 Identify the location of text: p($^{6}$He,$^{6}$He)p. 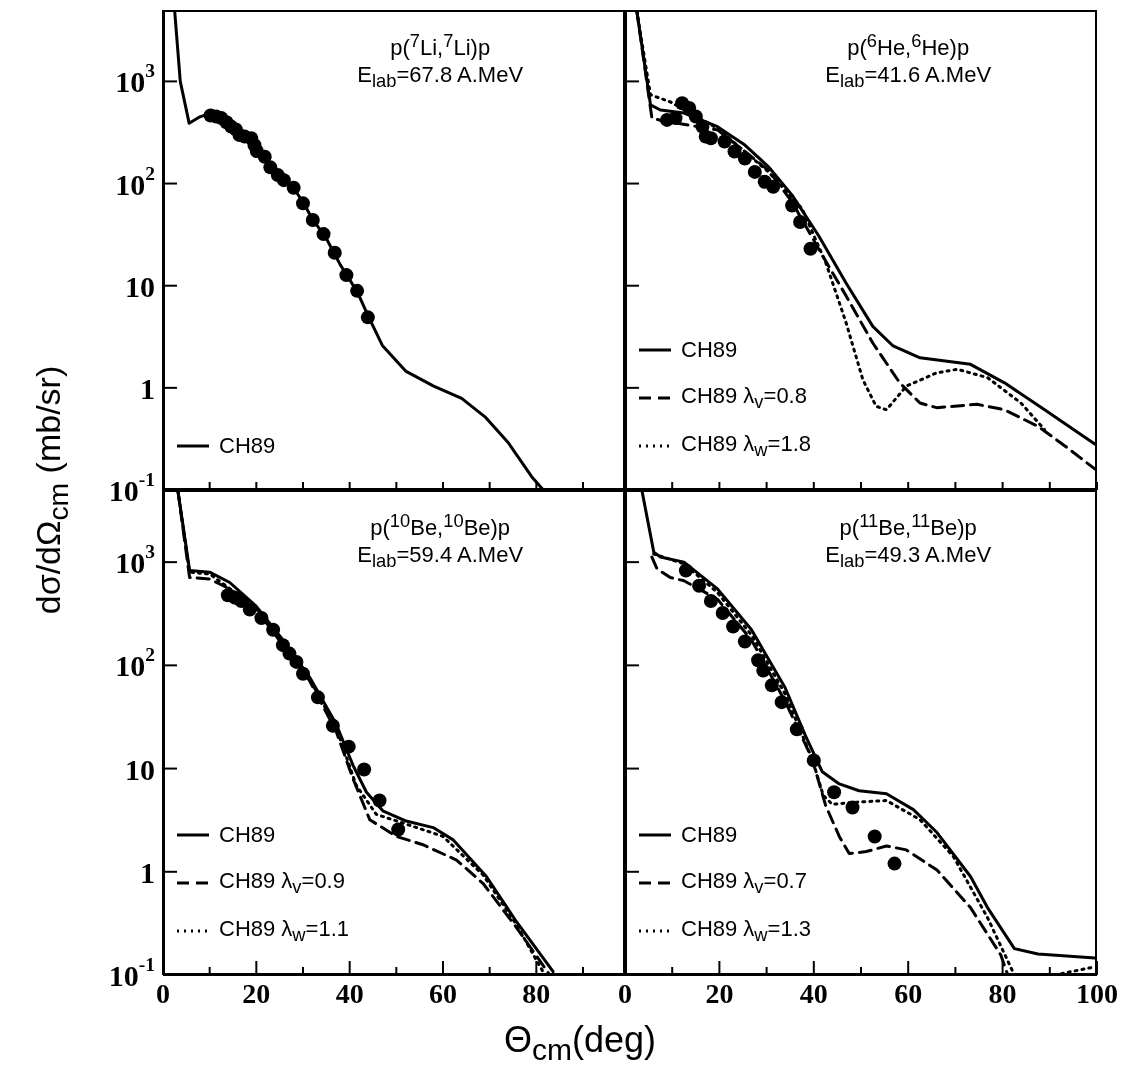
(908, 45).